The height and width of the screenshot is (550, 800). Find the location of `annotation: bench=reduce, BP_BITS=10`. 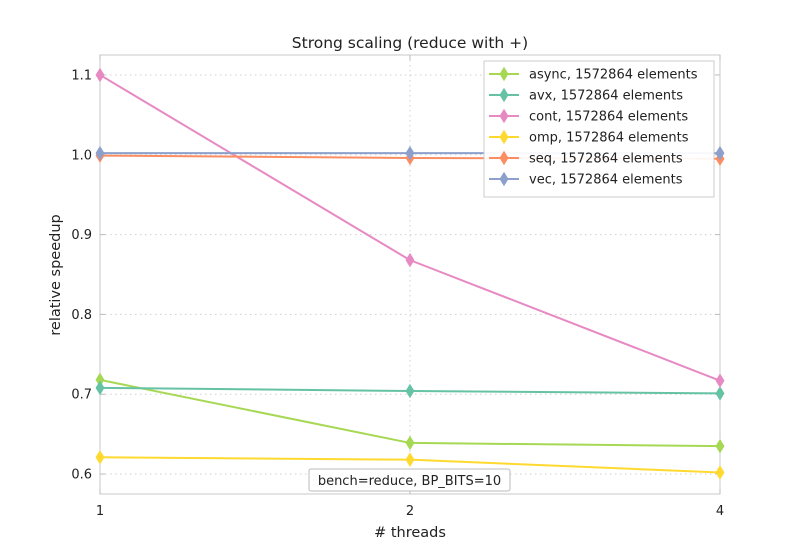

annotation: bench=reduce, BP_BITS=10 is located at coordinates (409, 480).